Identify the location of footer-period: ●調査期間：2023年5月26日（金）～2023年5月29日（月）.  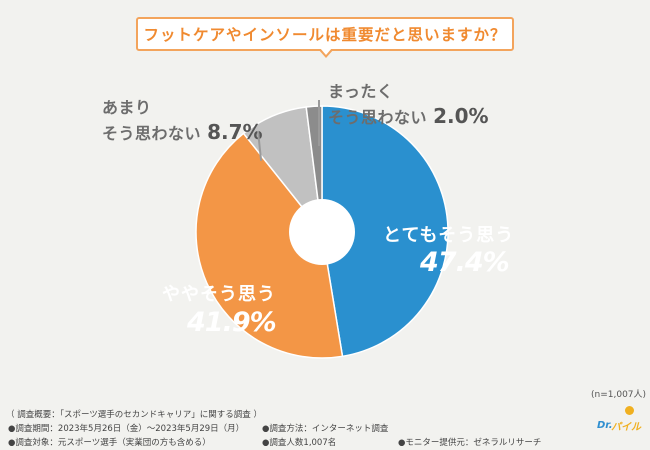
(126, 429).